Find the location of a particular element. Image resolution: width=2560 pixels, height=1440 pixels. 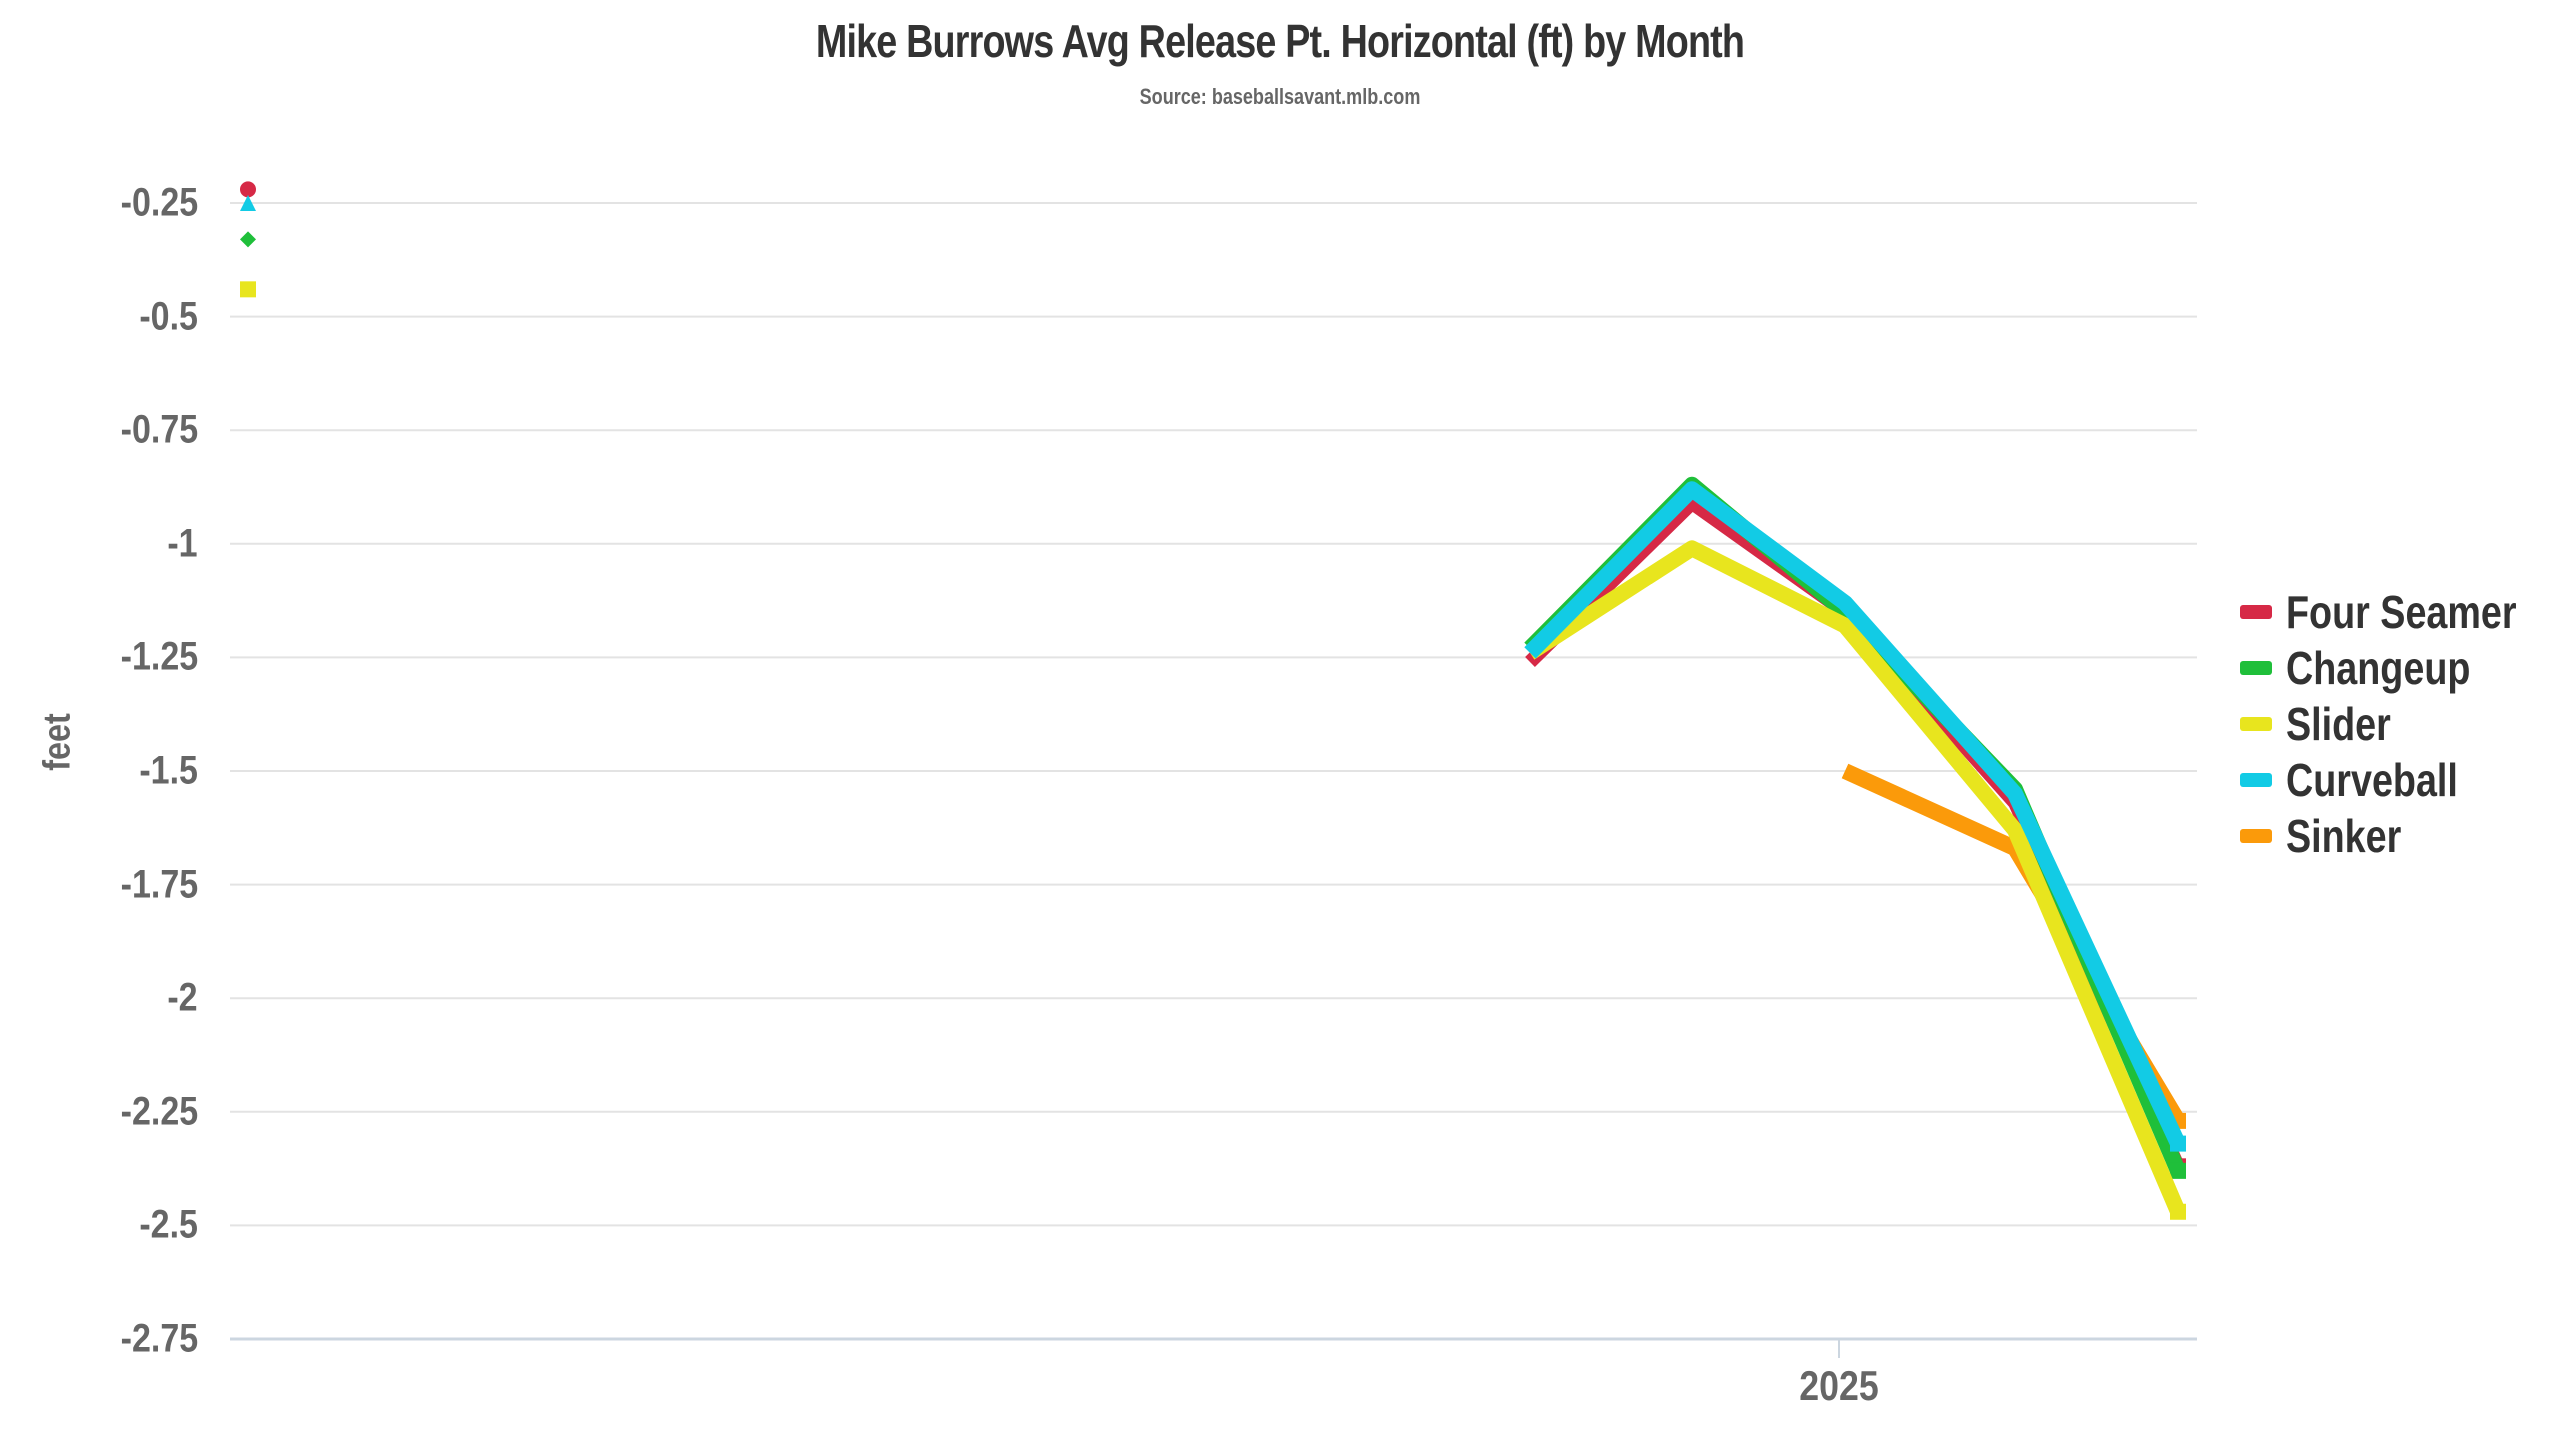

legend-item-four-seamer: Four Seamer is located at coordinates (2400, 612).